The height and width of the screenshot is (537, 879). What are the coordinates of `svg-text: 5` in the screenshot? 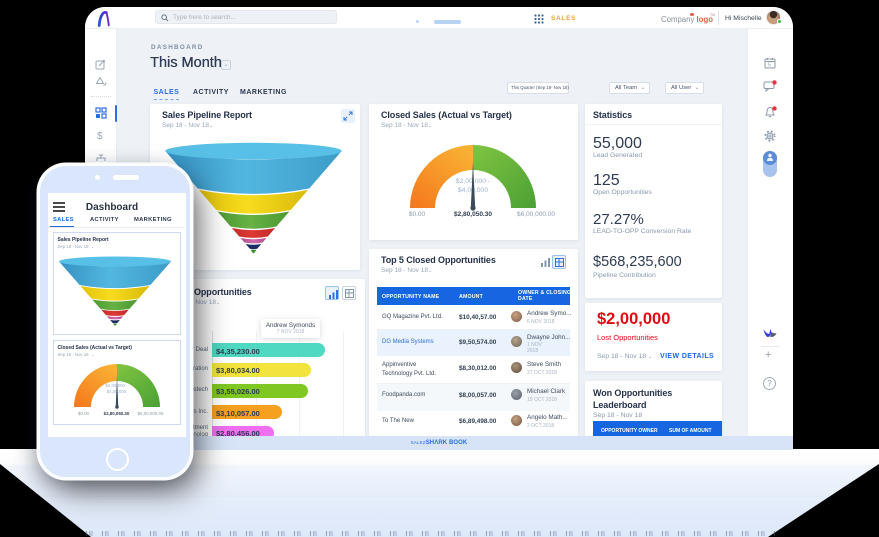 It's located at (769, 66).